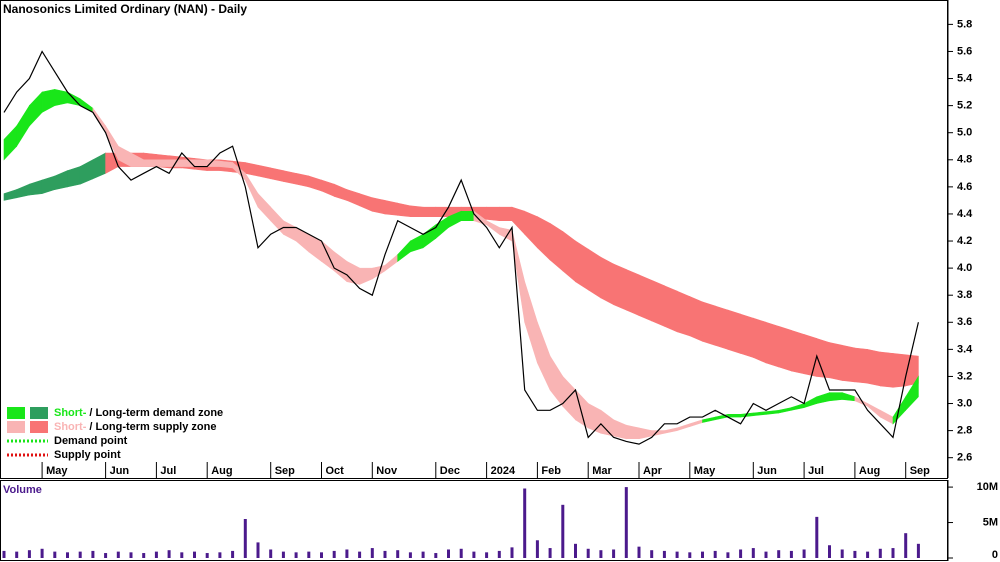 The height and width of the screenshot is (562, 1000). What do you see at coordinates (964, 376) in the screenshot?
I see `y-tick-label: 3.2` at bounding box center [964, 376].